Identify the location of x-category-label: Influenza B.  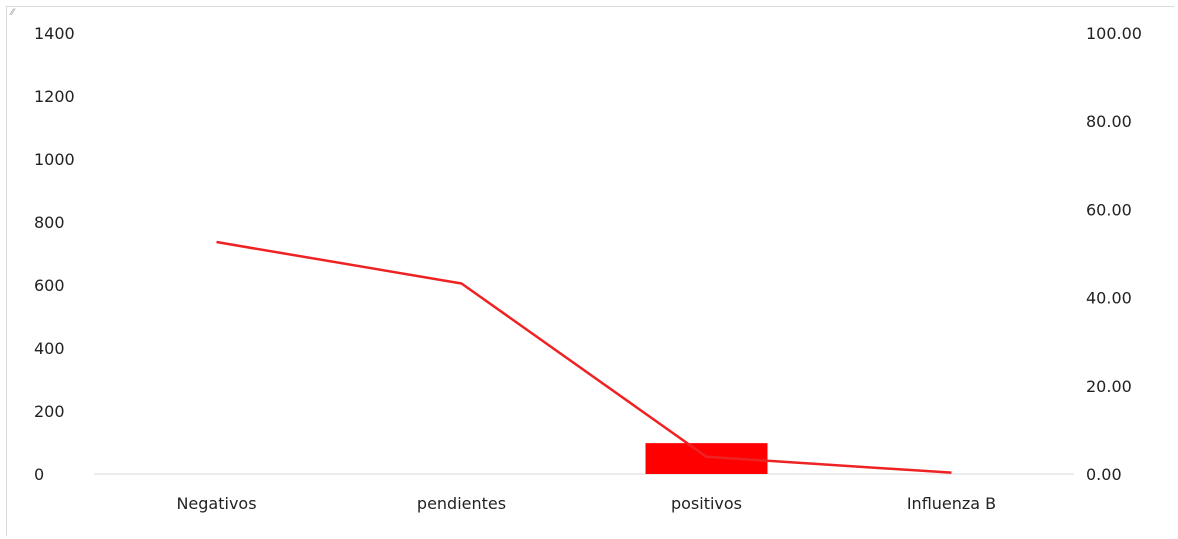
(951, 503).